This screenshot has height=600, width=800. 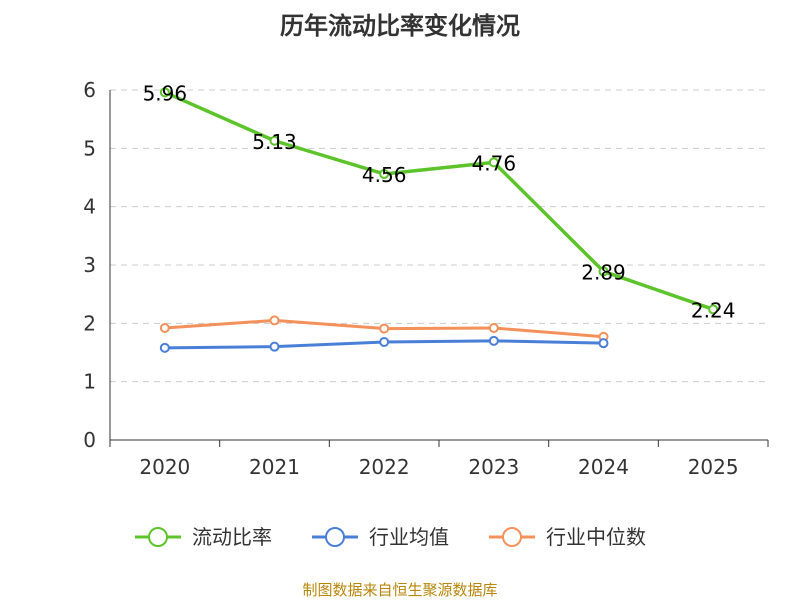 What do you see at coordinates (596, 537) in the screenshot?
I see `legend-label: 行业中位数` at bounding box center [596, 537].